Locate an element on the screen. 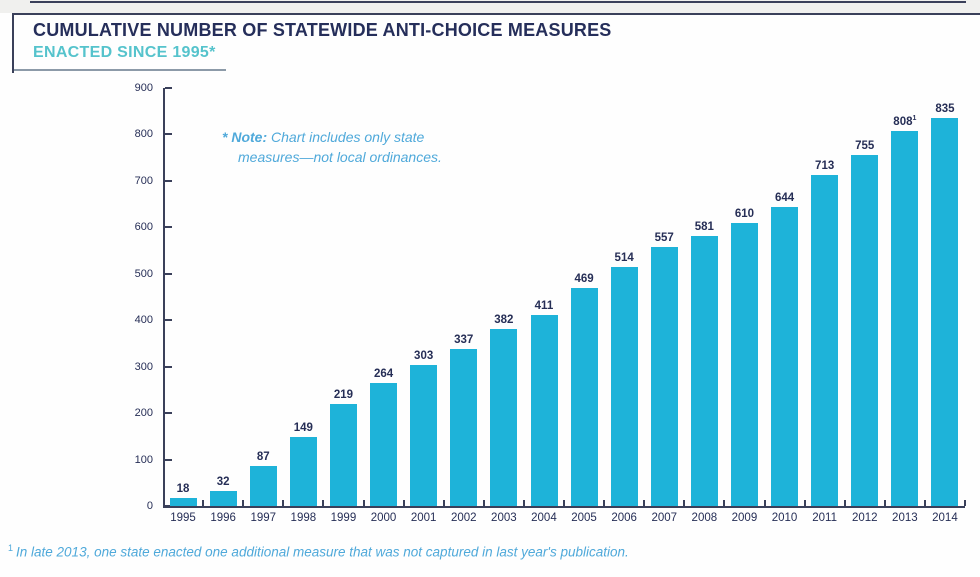 This screenshot has height=577, width=980. top-strip is located at coordinates (490, 6).